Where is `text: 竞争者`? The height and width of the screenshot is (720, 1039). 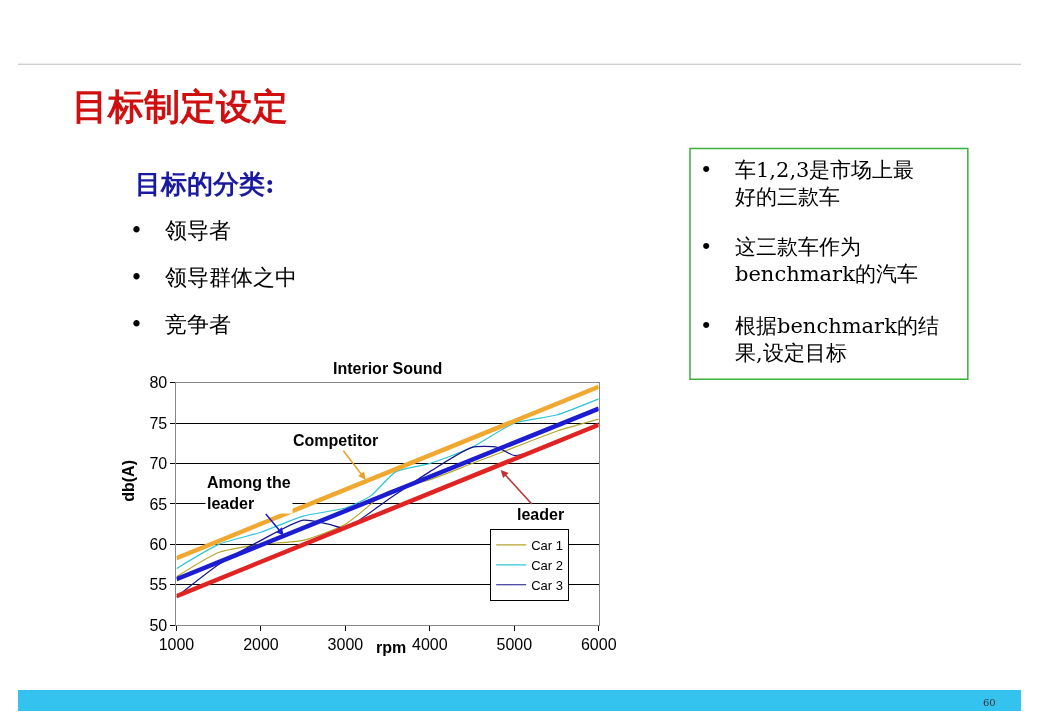
text: 竞争者 is located at coordinates (198, 324).